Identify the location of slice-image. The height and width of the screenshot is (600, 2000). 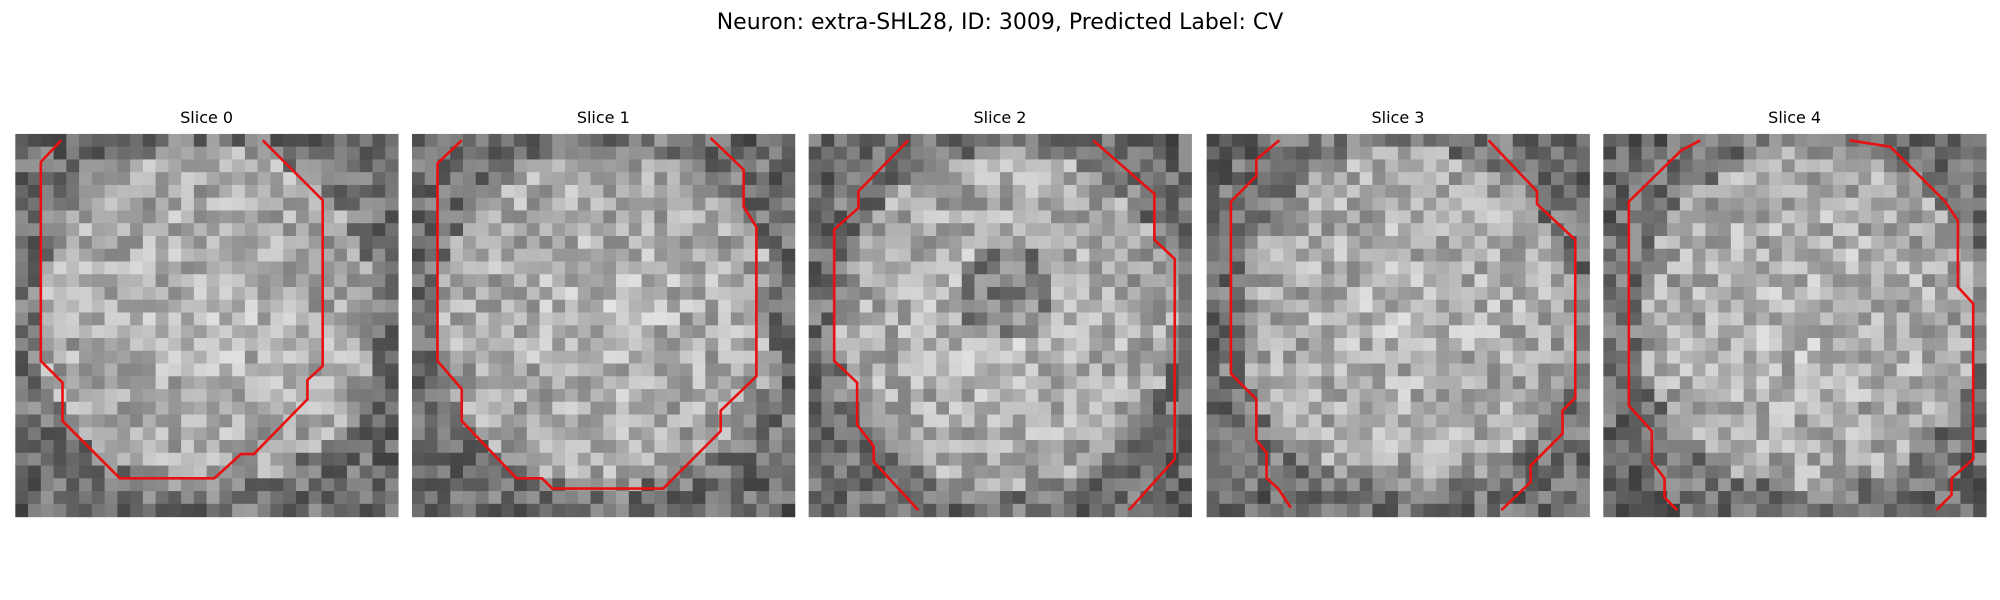
(1000, 325).